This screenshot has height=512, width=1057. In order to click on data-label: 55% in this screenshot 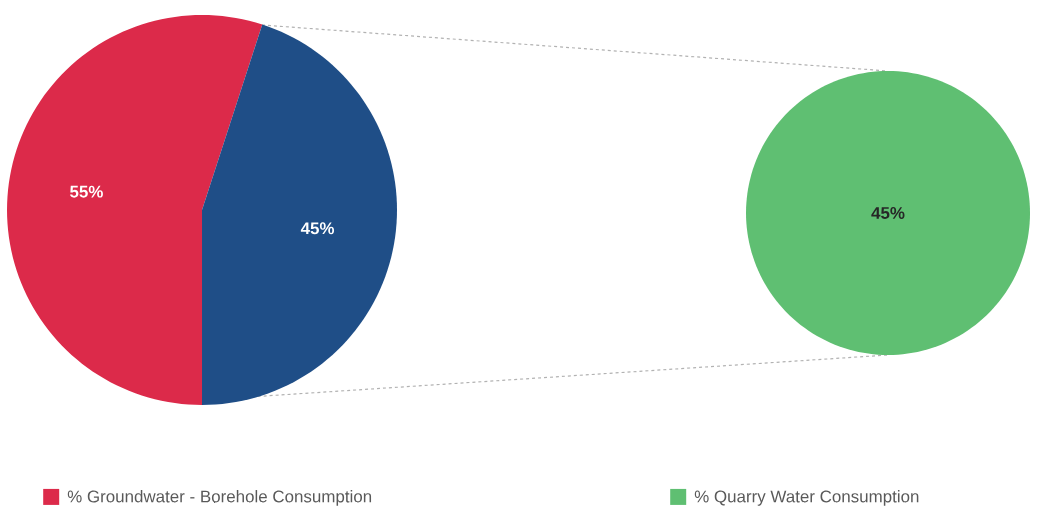, I will do `click(86, 191)`.